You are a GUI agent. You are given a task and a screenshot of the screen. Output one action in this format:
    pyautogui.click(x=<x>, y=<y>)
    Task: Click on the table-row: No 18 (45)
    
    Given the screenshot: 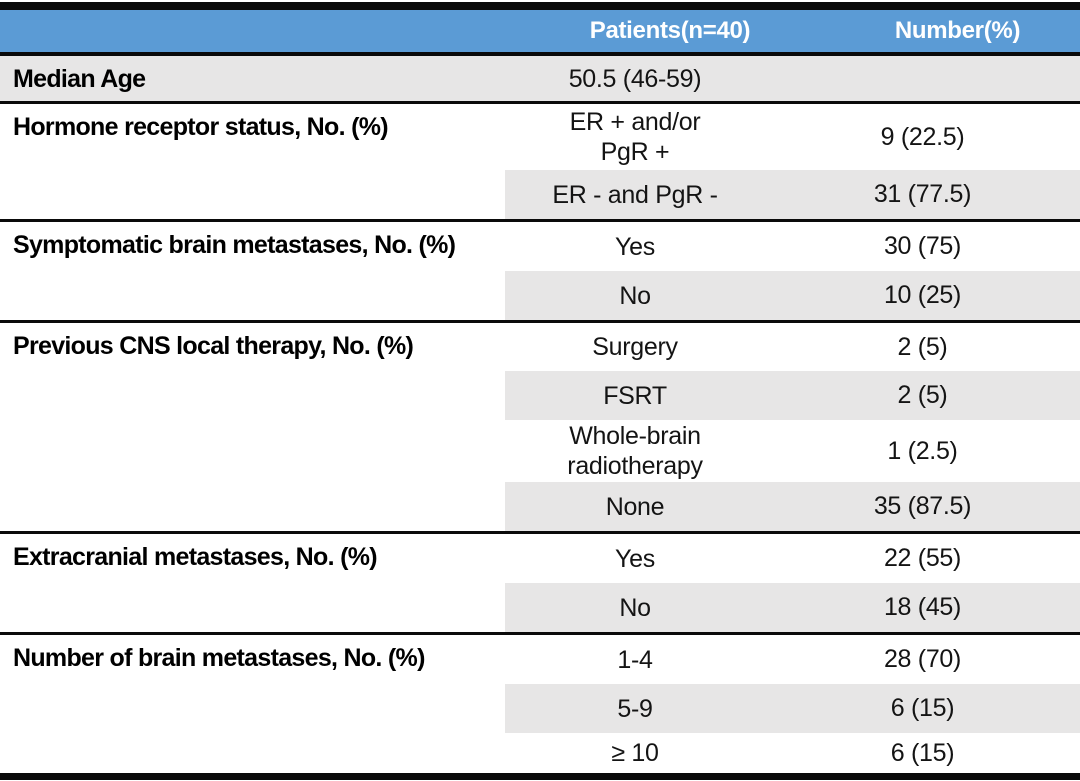 What is the action you would take?
    pyautogui.click(x=792, y=607)
    